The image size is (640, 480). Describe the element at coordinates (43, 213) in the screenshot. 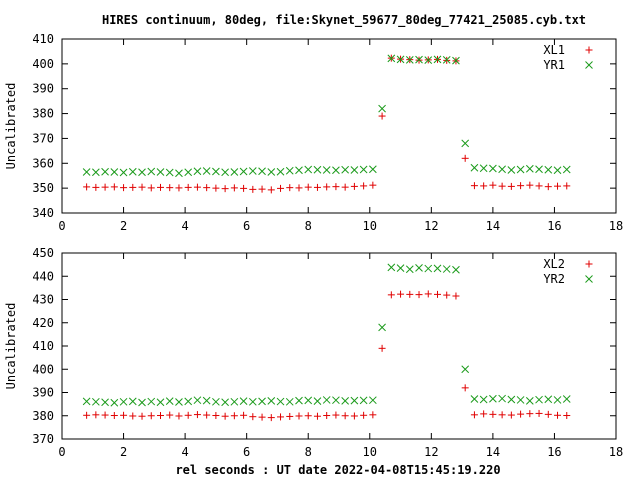

I see `y-tick-label: 340` at that location.